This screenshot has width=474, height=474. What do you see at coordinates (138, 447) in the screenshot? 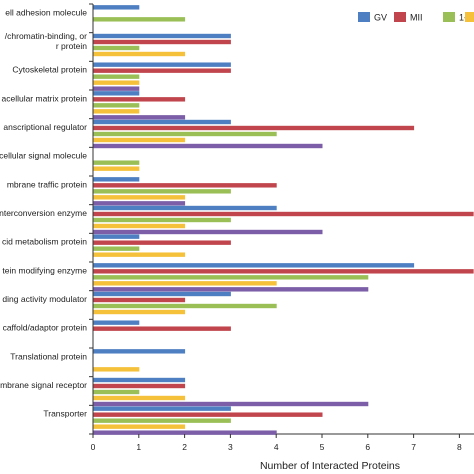
I see `x-tick-label: 1` at bounding box center [138, 447].